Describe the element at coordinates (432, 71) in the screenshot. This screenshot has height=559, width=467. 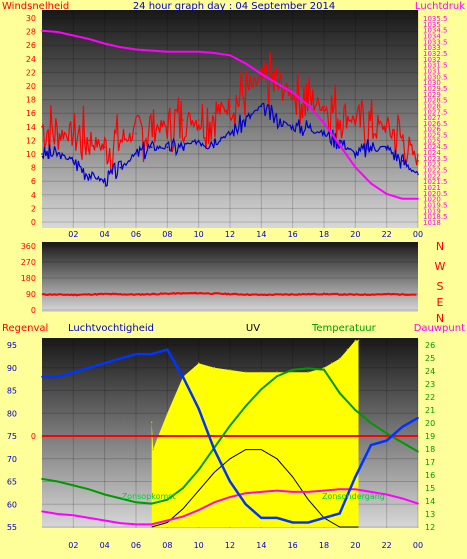
I see `y-tick-right: 1031` at that location.